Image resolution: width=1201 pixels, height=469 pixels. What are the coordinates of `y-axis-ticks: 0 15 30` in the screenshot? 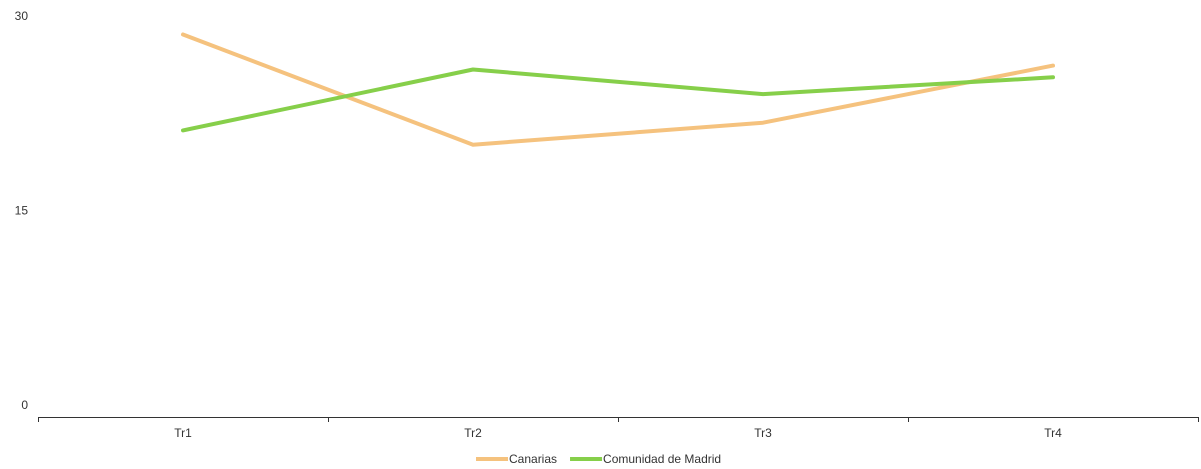 It's located at (22, 210).